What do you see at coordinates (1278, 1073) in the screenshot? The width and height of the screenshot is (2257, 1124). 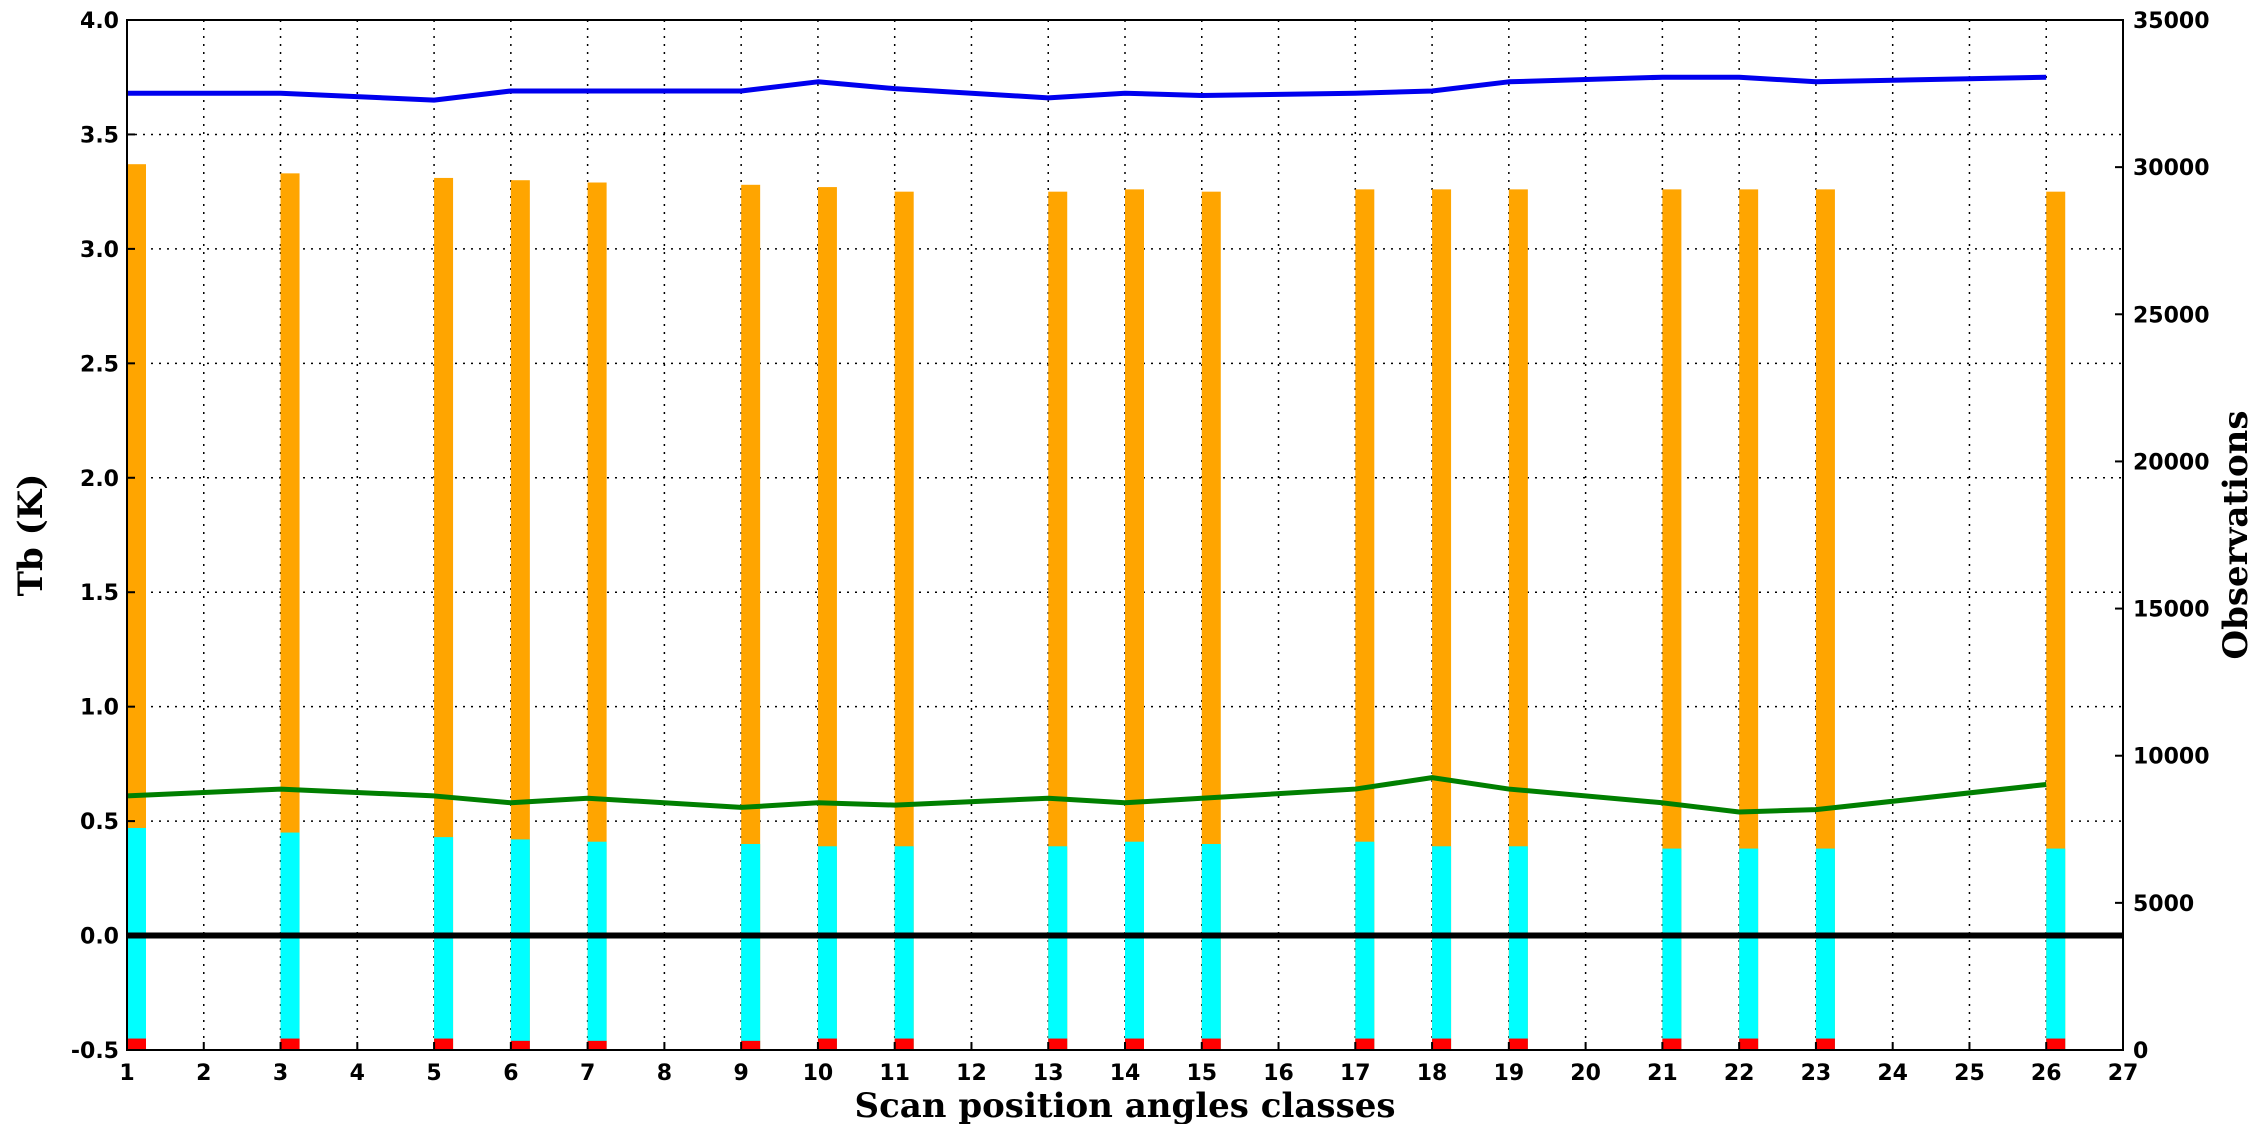 I see `x-tick-label: 16` at bounding box center [1278, 1073].